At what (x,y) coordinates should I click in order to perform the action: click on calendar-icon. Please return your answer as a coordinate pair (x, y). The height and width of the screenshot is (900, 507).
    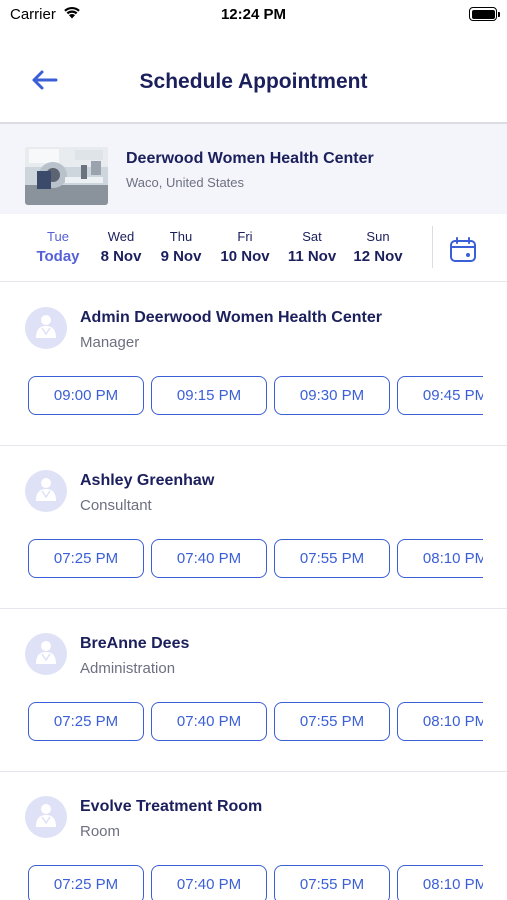
    Looking at the image, I should click on (463, 252).